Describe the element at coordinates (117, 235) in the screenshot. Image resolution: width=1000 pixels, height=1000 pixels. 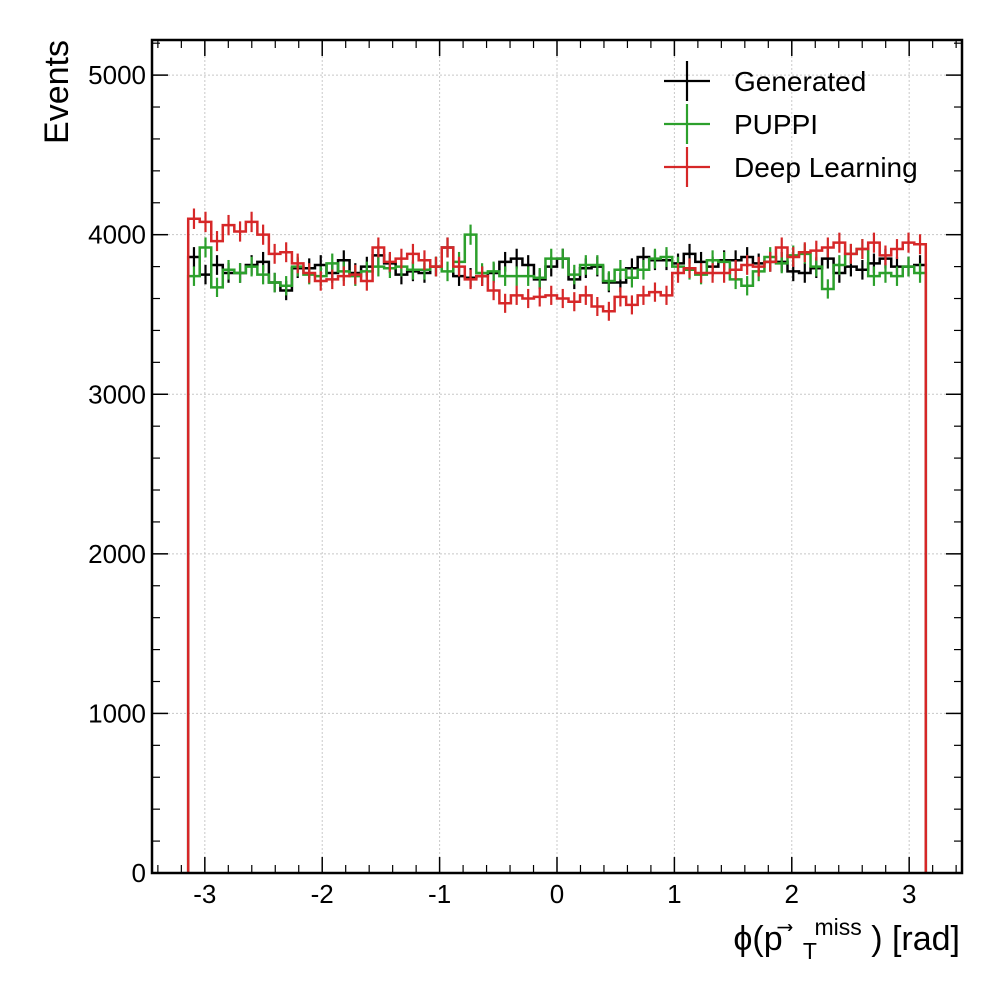
I see `y-tick-label-4: 4000` at that location.